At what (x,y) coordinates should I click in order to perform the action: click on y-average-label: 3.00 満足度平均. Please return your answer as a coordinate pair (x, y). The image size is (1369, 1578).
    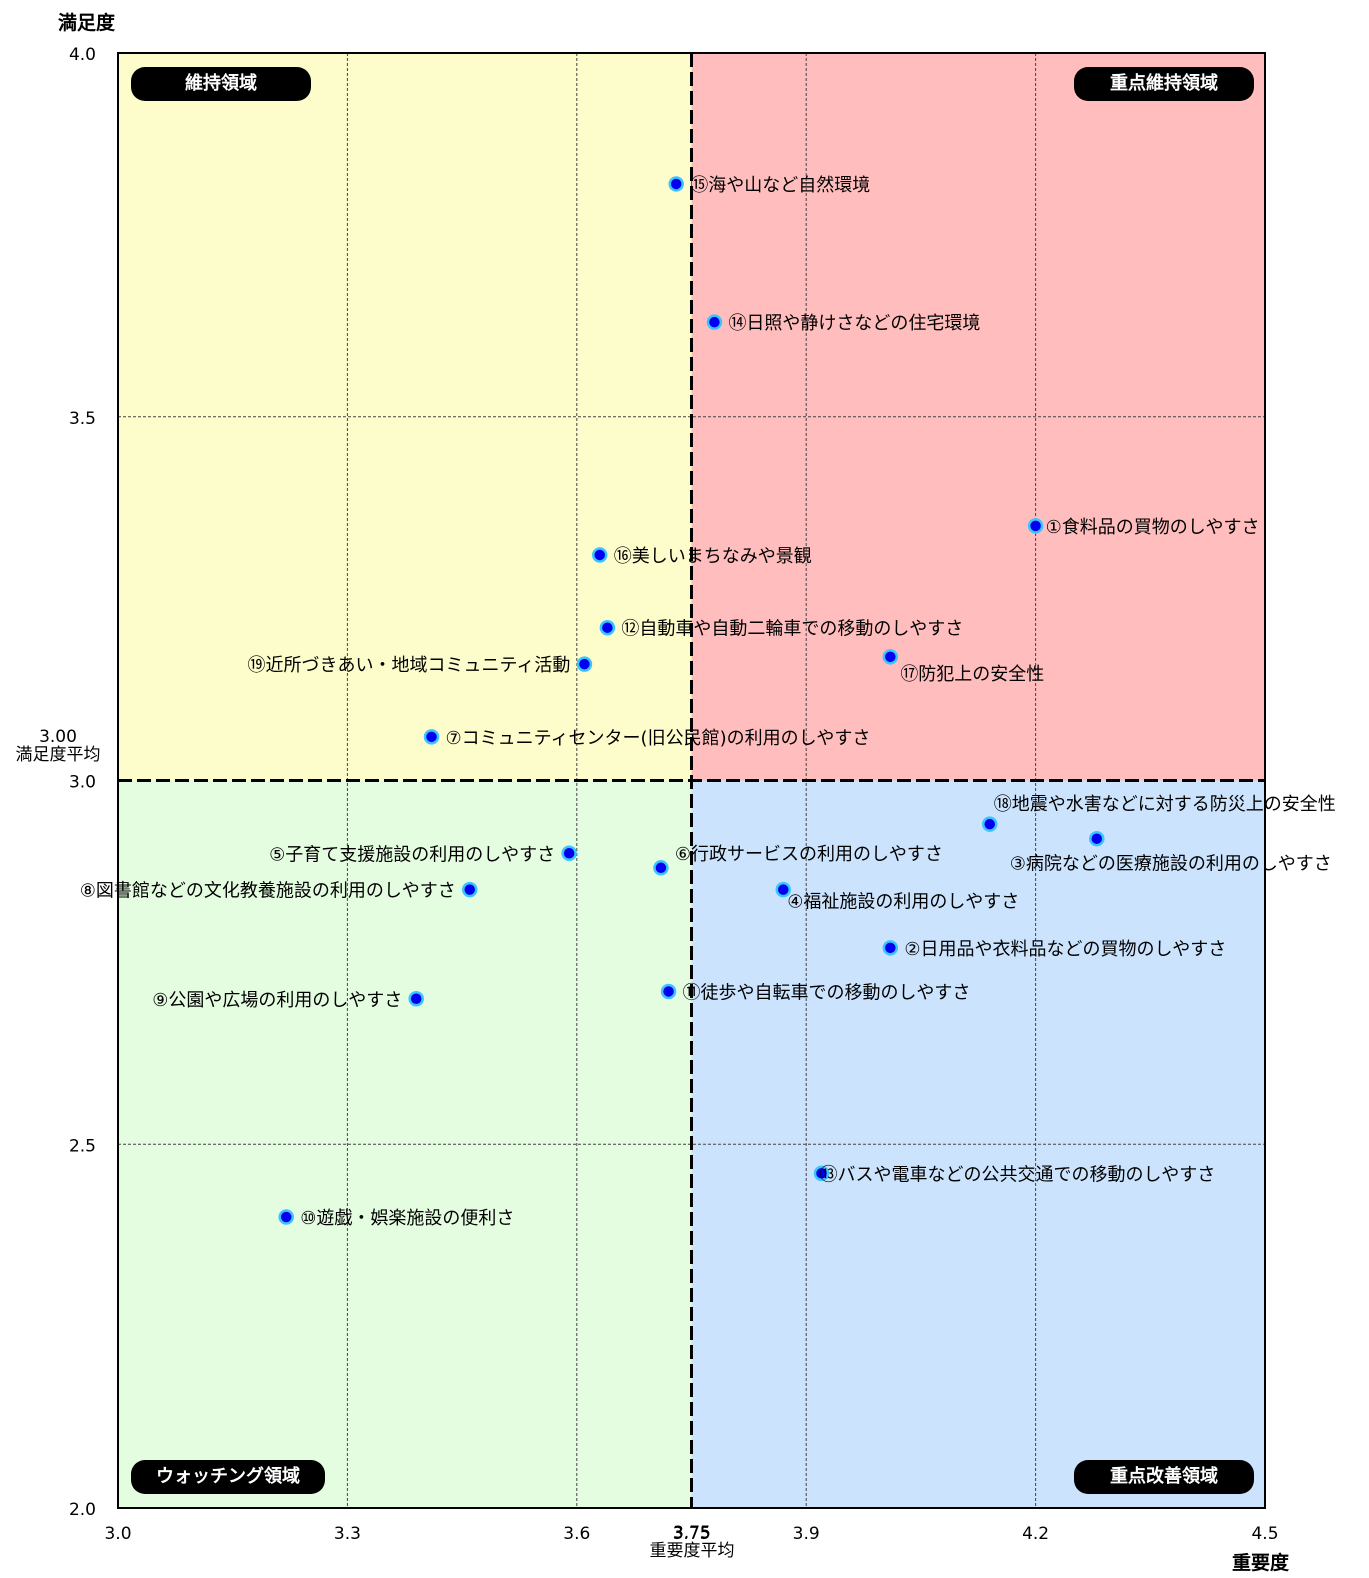
    Looking at the image, I should click on (58, 746).